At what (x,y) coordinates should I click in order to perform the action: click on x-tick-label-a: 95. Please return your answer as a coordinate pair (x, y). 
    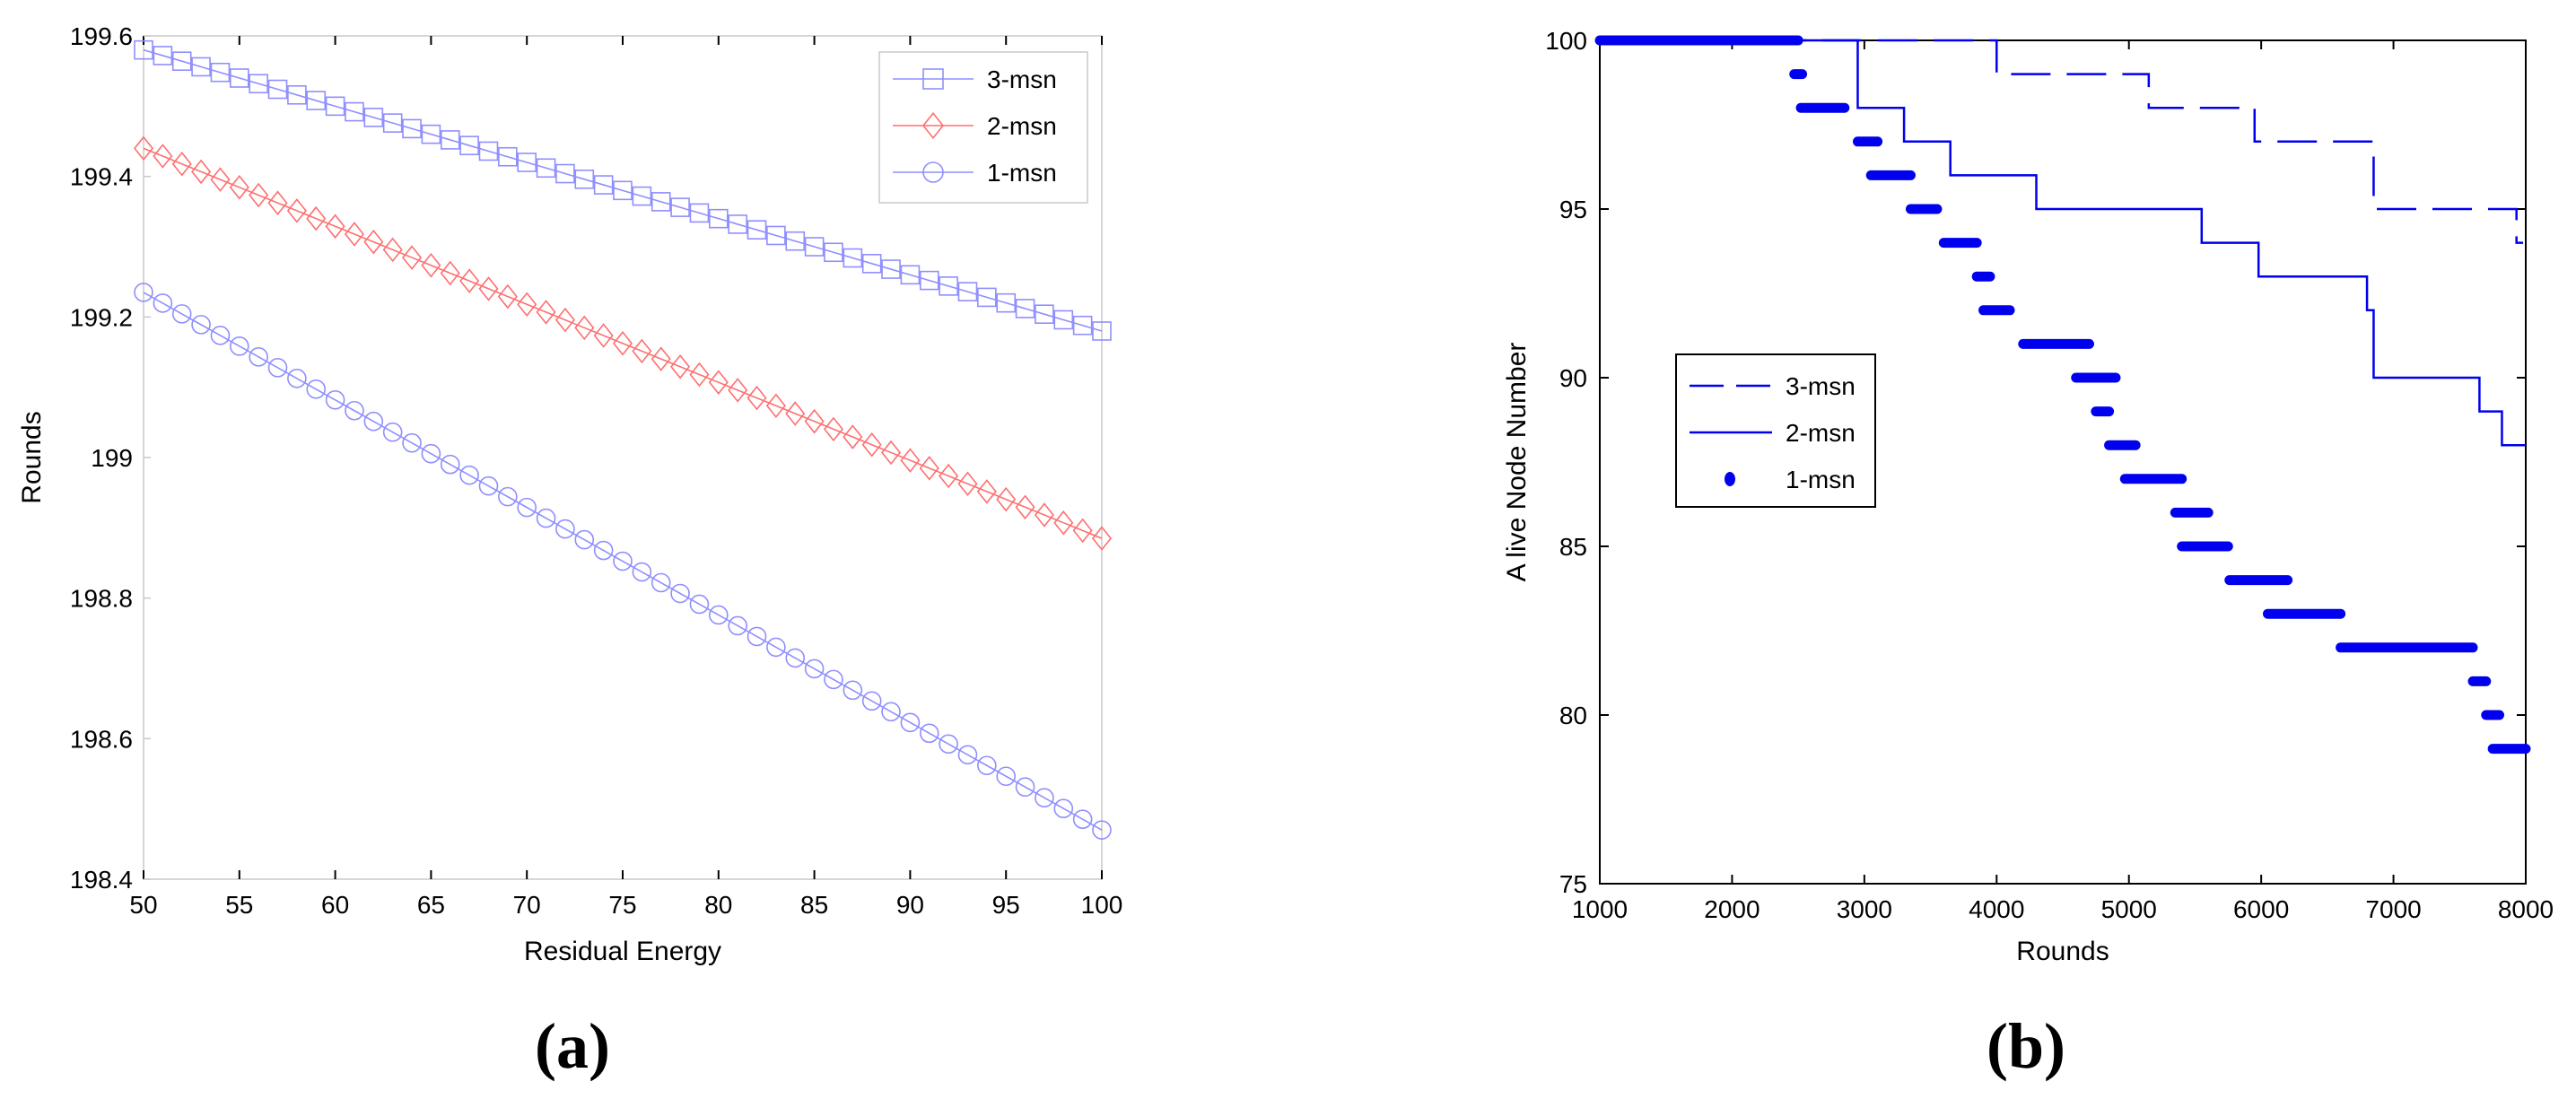
    Looking at the image, I should click on (1006, 905).